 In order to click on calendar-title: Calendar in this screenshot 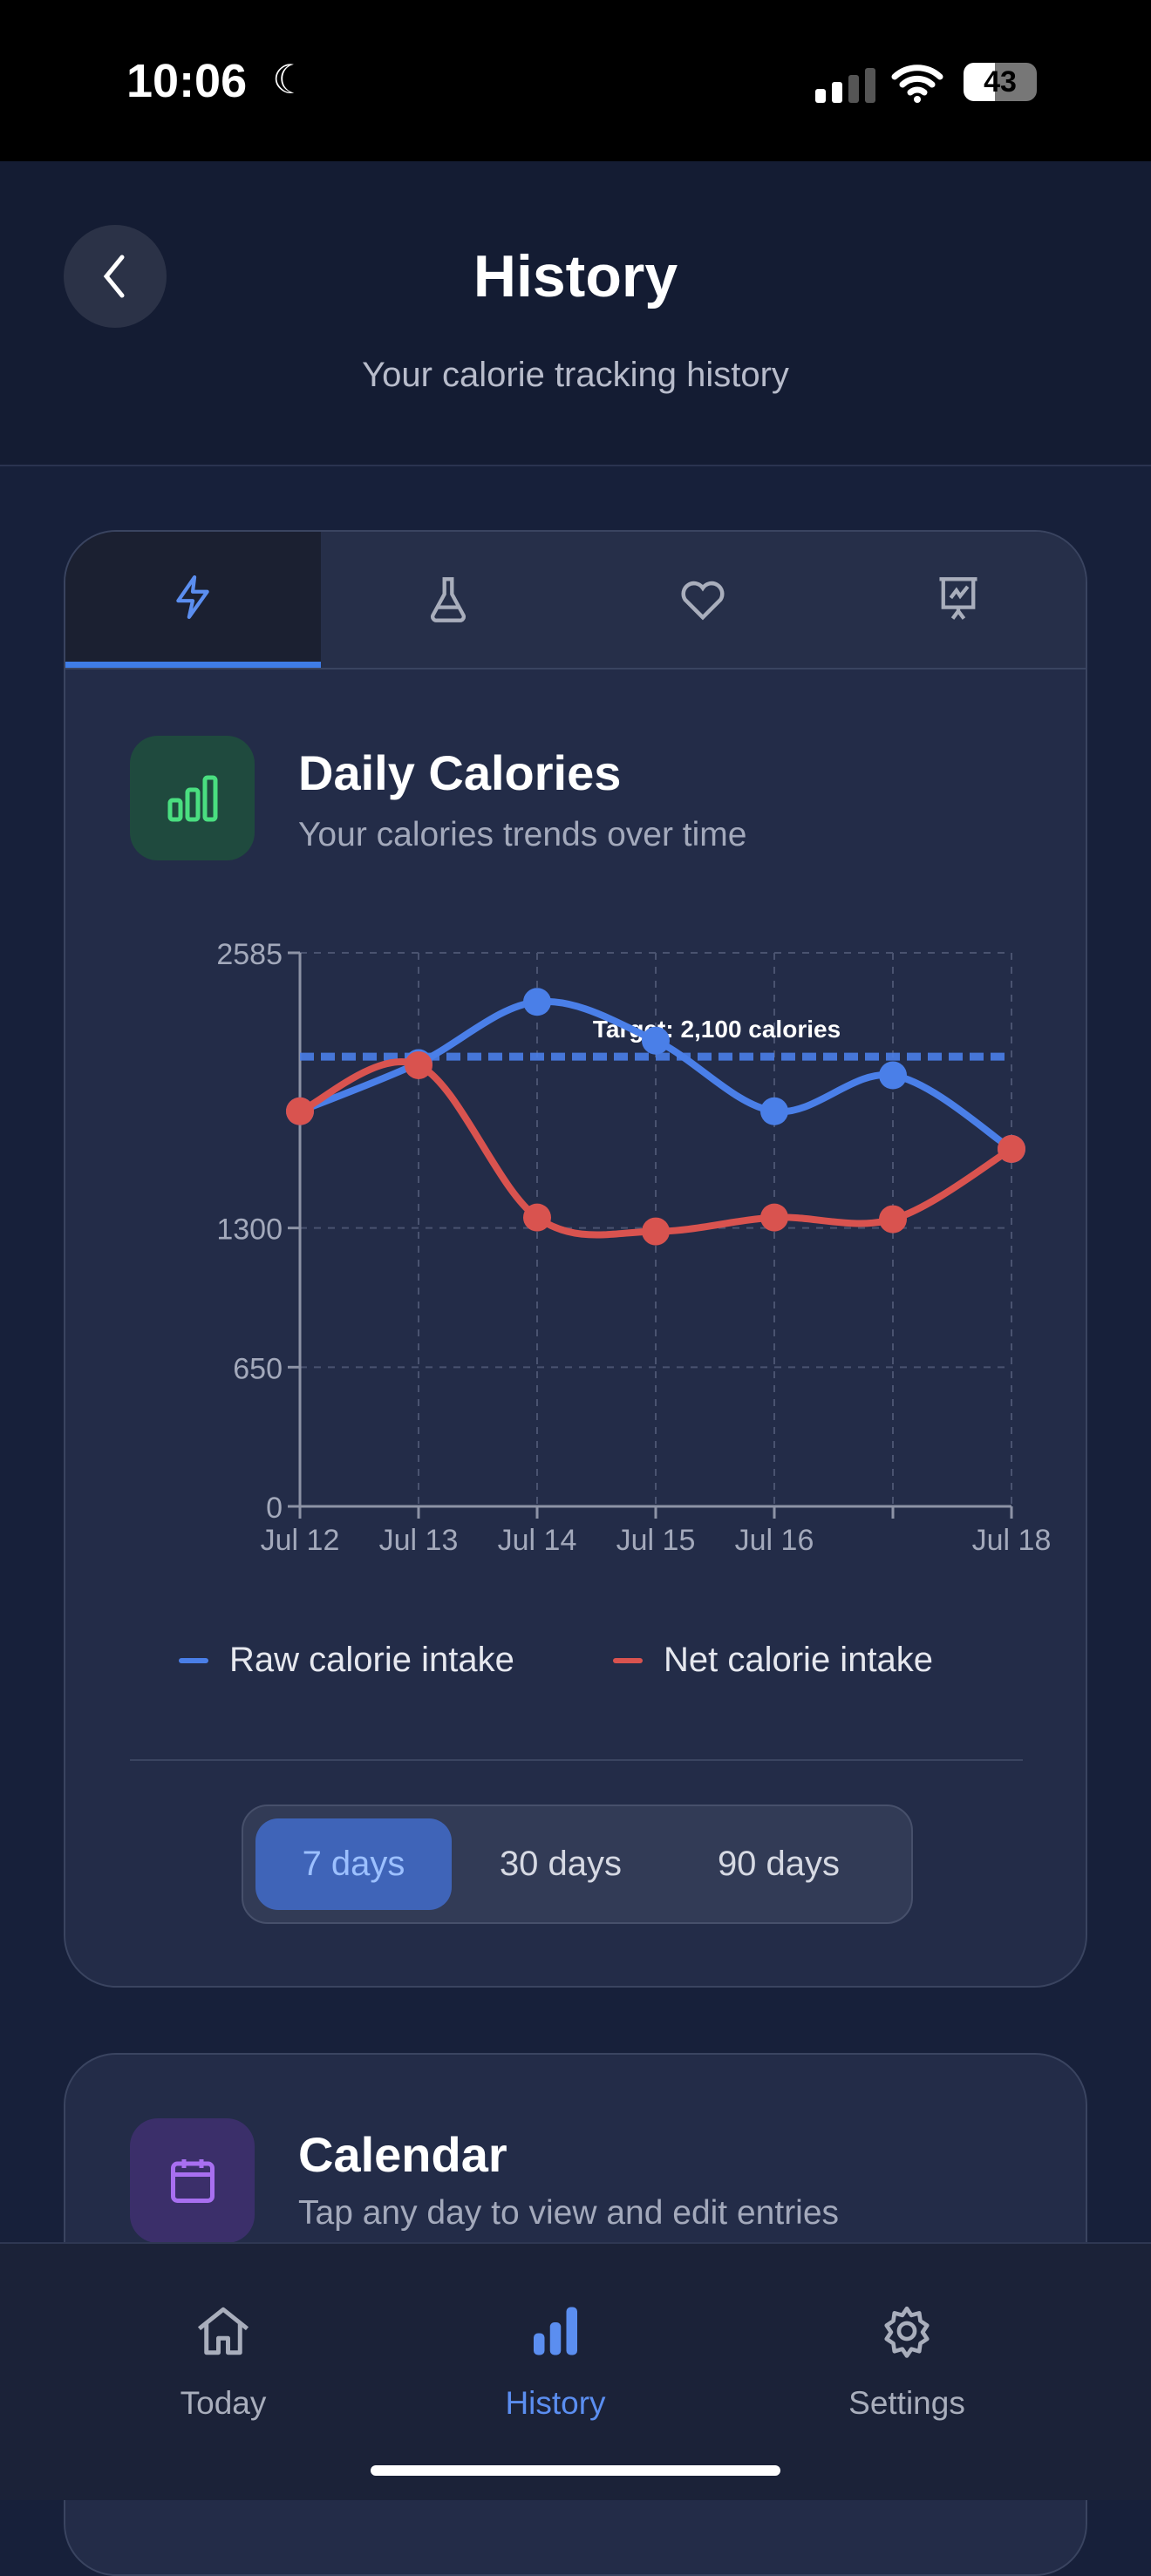, I will do `click(402, 2154)`.